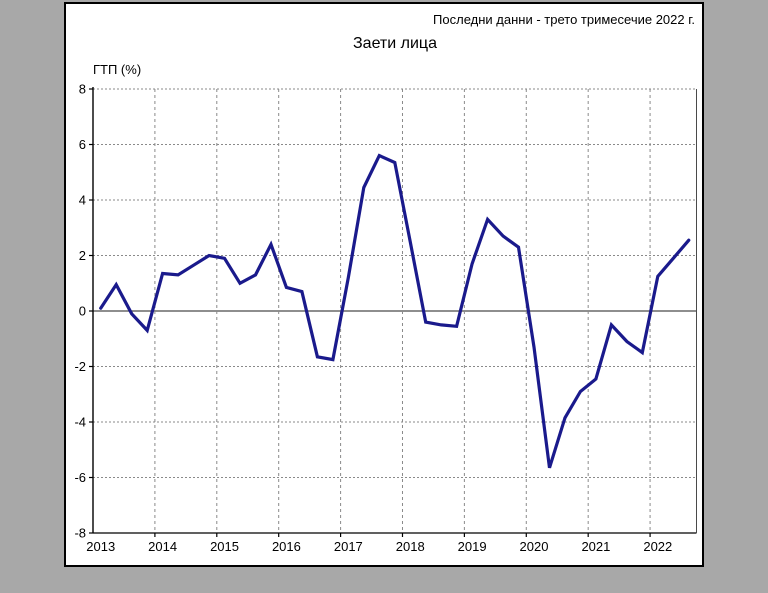 Image resolution: width=768 pixels, height=593 pixels. Describe the element at coordinates (82, 144) in the screenshot. I see `y-tick-label: 6` at that location.